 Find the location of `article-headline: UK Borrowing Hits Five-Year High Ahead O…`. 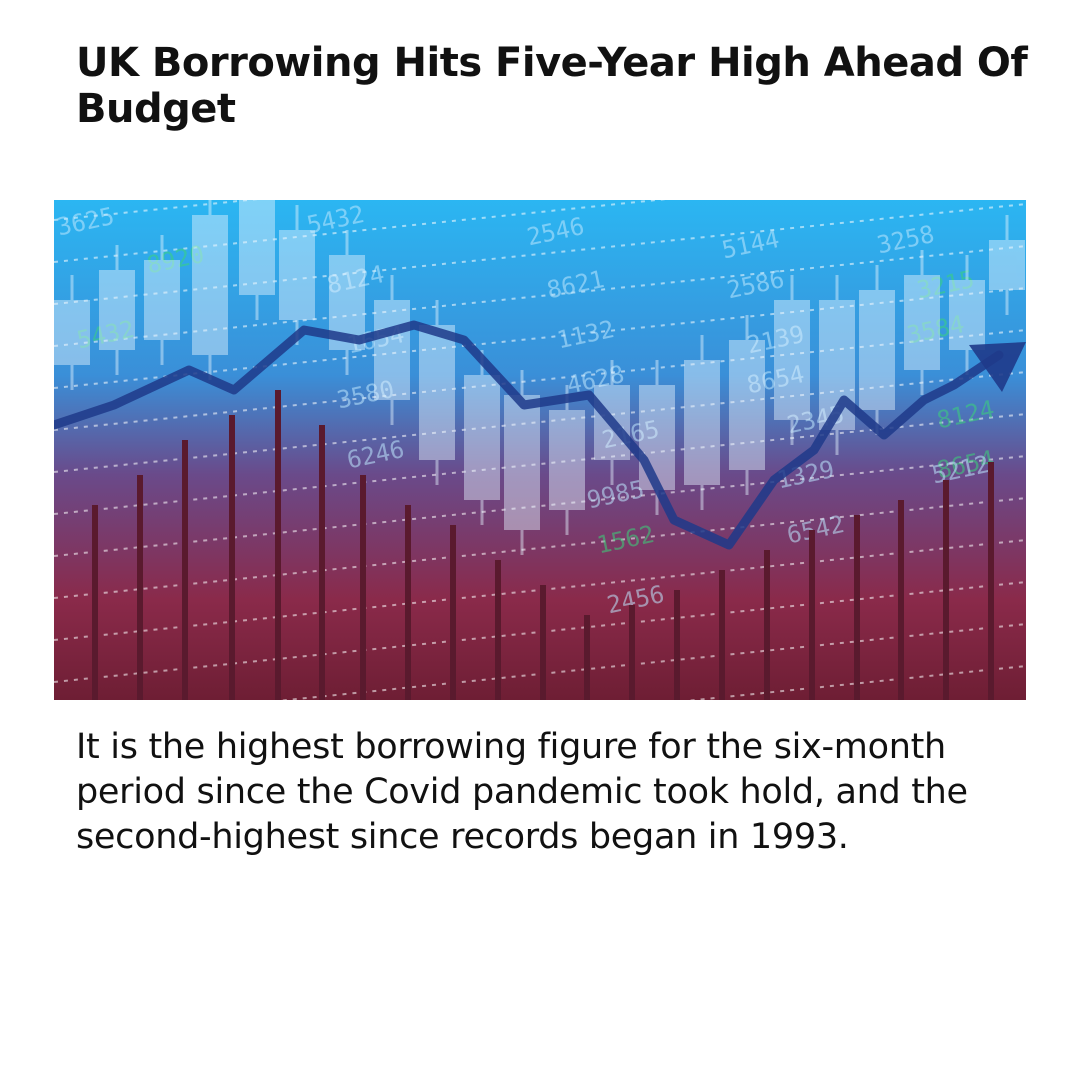

article-headline: UK Borrowing Hits Five-Year High Ahead O… is located at coordinates (552, 86).